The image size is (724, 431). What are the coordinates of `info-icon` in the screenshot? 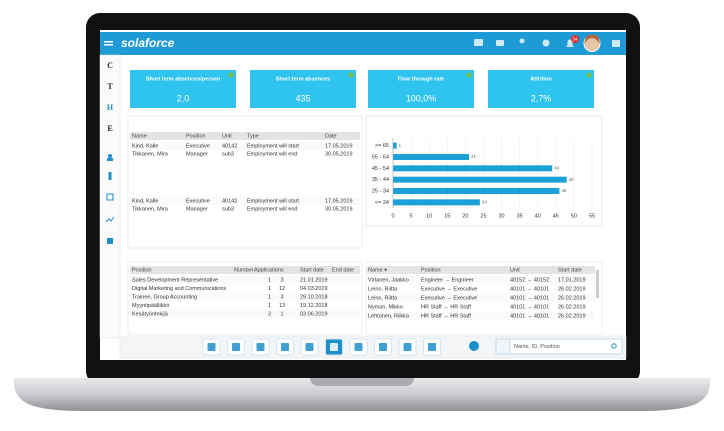 It's located at (351, 75).